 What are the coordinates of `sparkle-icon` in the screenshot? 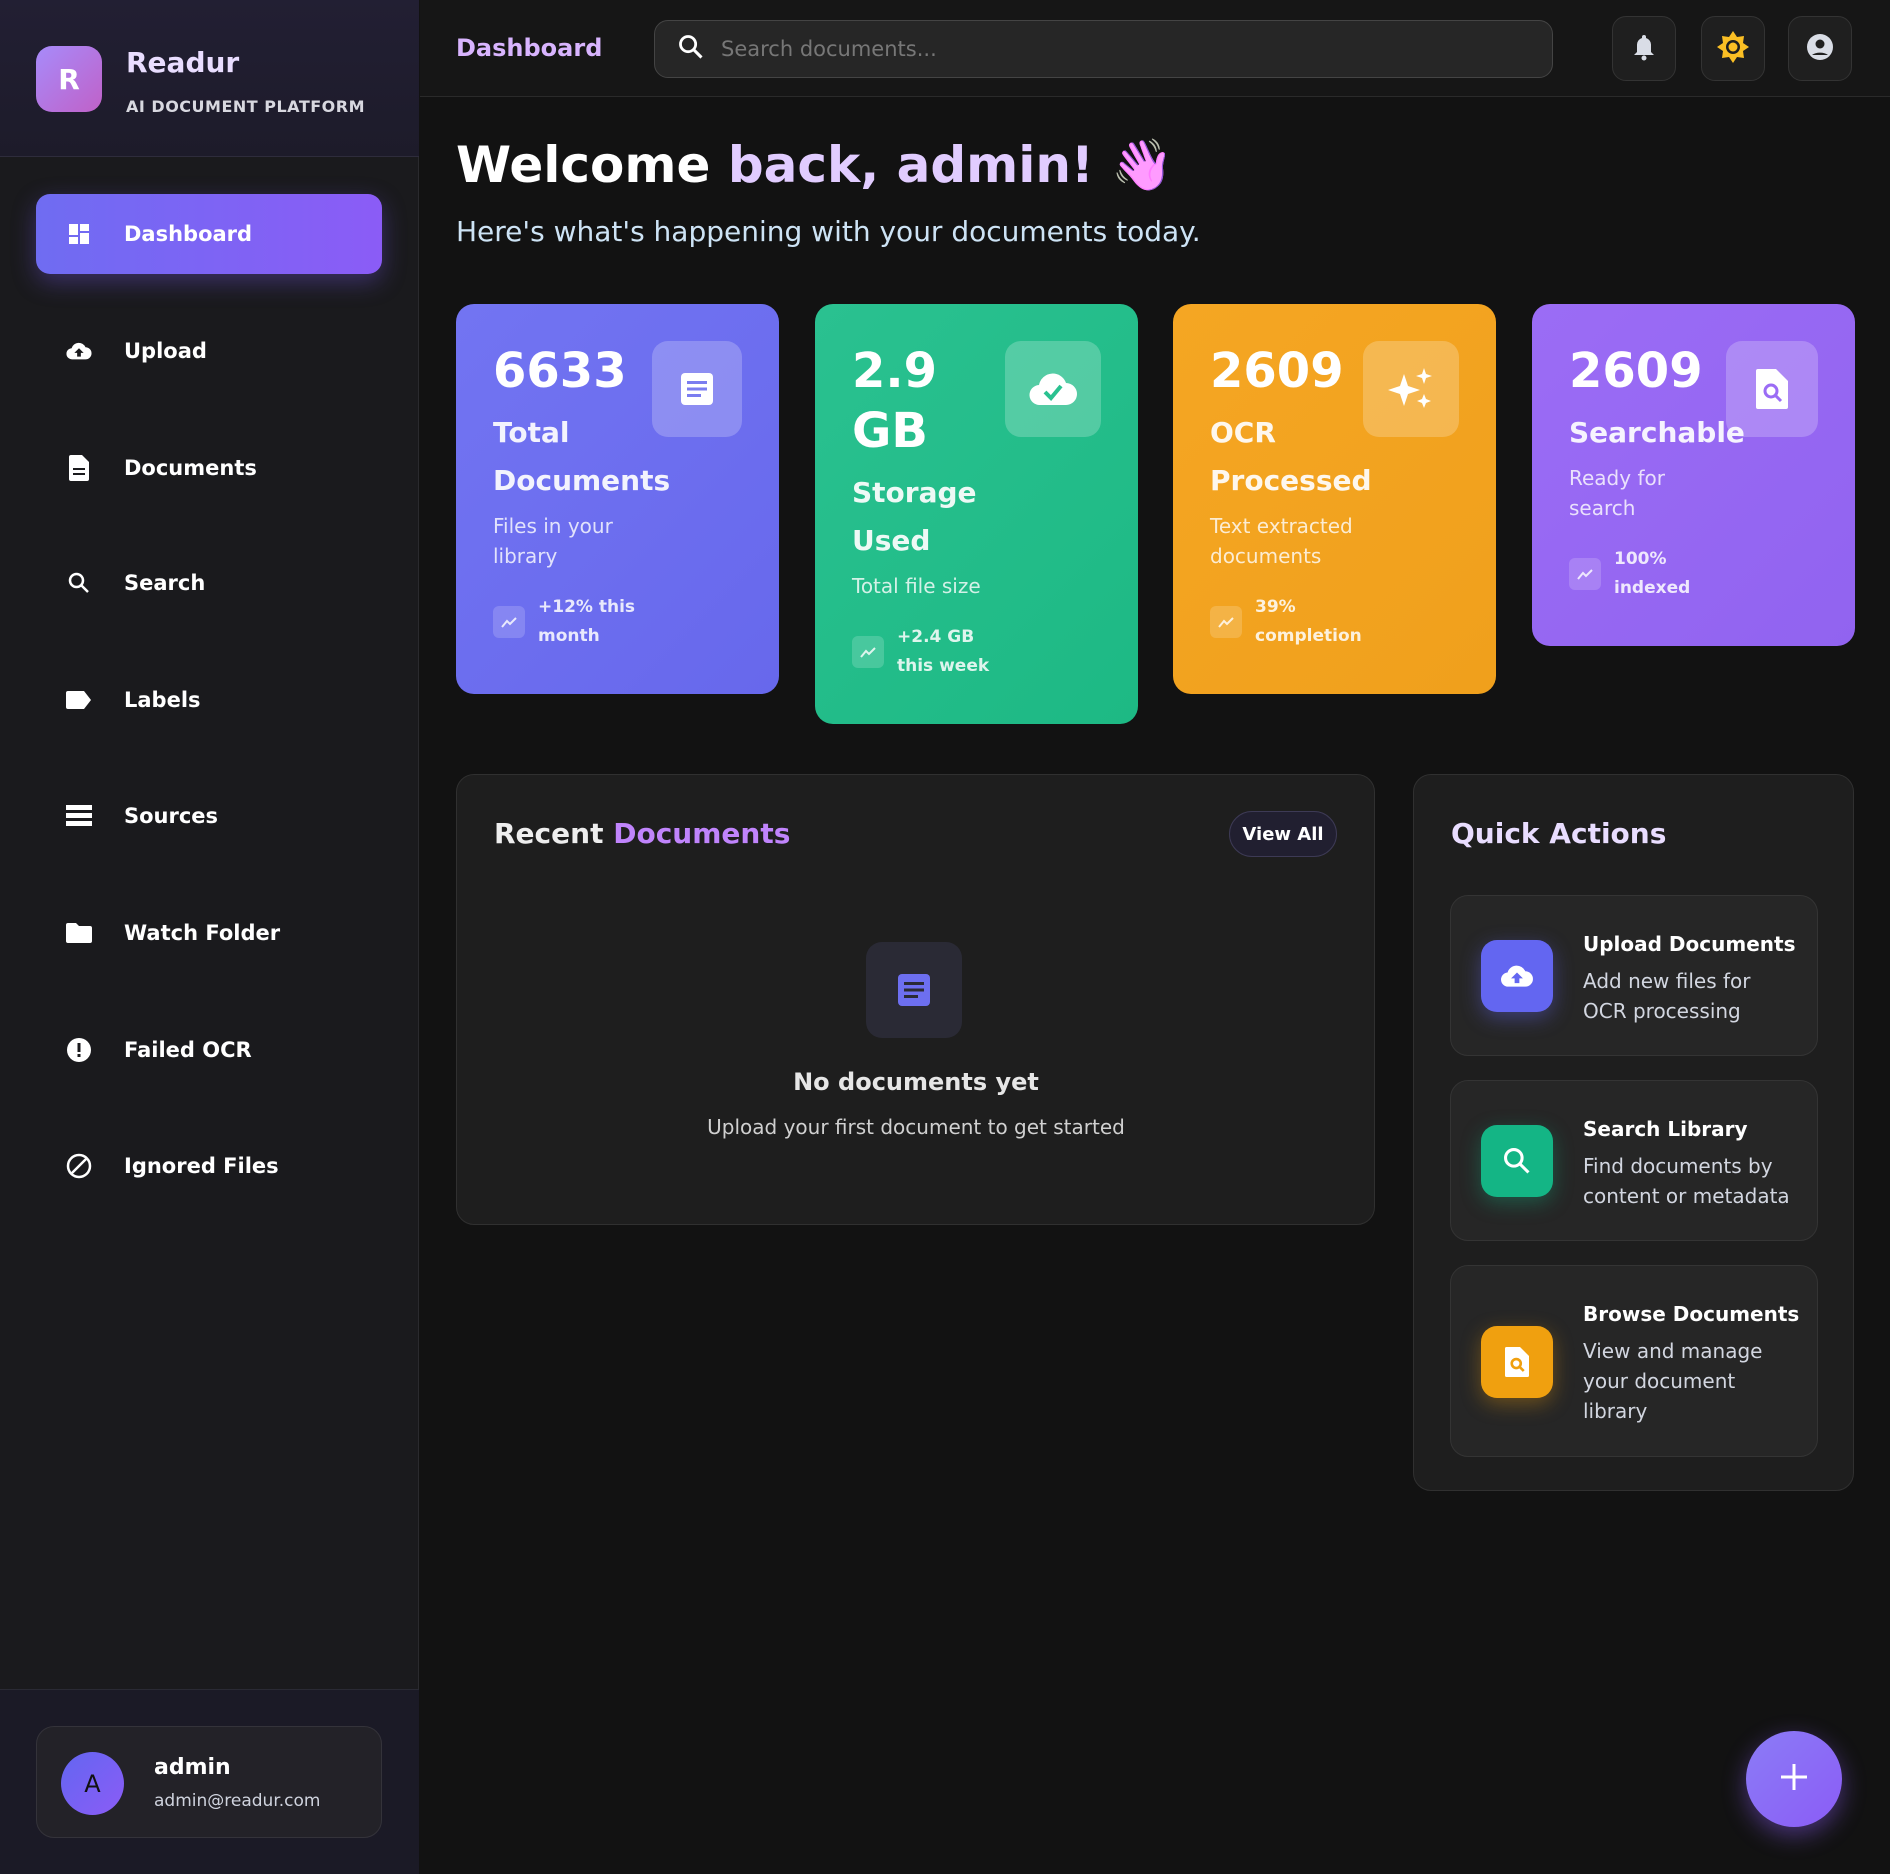 It's located at (1411, 389).